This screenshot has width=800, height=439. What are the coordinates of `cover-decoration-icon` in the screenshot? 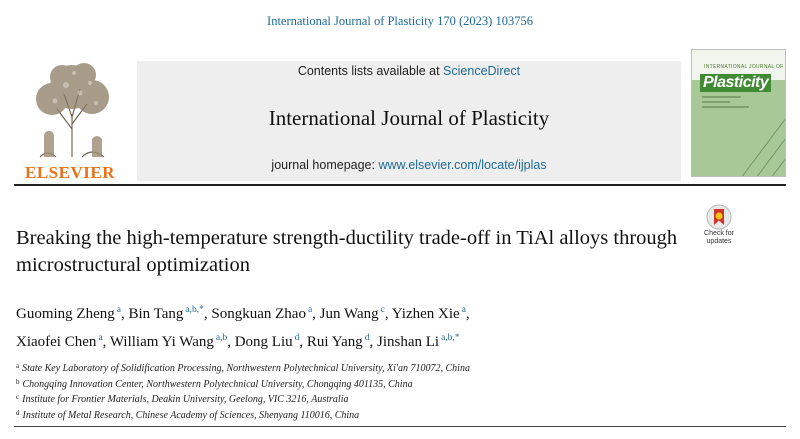 It's located at (763, 147).